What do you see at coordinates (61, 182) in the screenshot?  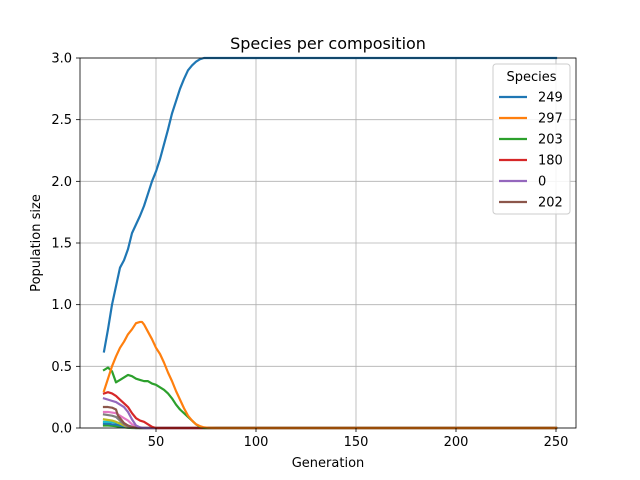 I see `y-tick-label: 2.0` at bounding box center [61, 182].